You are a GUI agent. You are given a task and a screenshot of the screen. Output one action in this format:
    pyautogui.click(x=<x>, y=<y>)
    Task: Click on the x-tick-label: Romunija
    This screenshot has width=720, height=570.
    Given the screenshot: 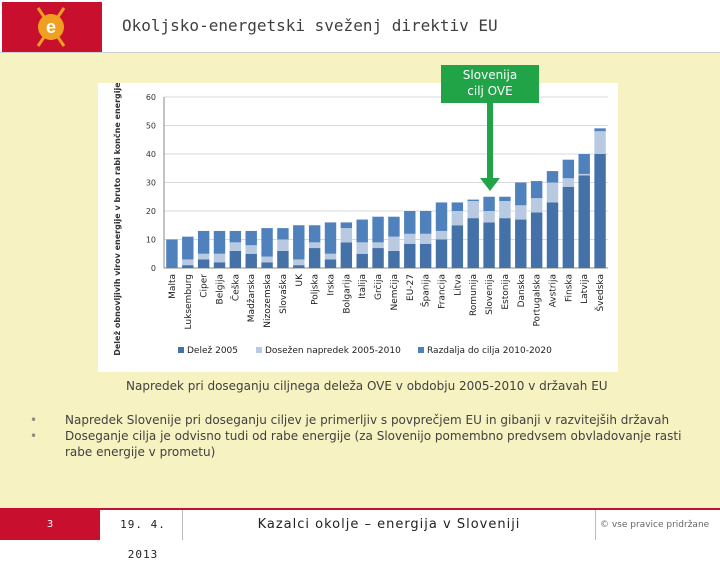 What is the action you would take?
    pyautogui.click(x=474, y=295)
    